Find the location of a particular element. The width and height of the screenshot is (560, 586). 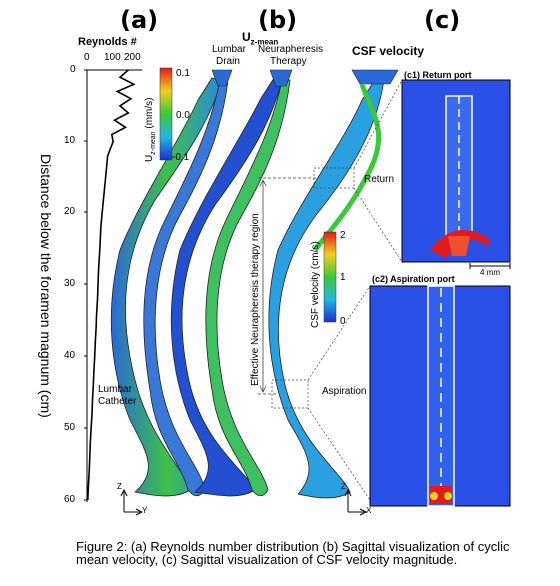

cbar-b-tick-mid: 0.0 is located at coordinates (183, 115).